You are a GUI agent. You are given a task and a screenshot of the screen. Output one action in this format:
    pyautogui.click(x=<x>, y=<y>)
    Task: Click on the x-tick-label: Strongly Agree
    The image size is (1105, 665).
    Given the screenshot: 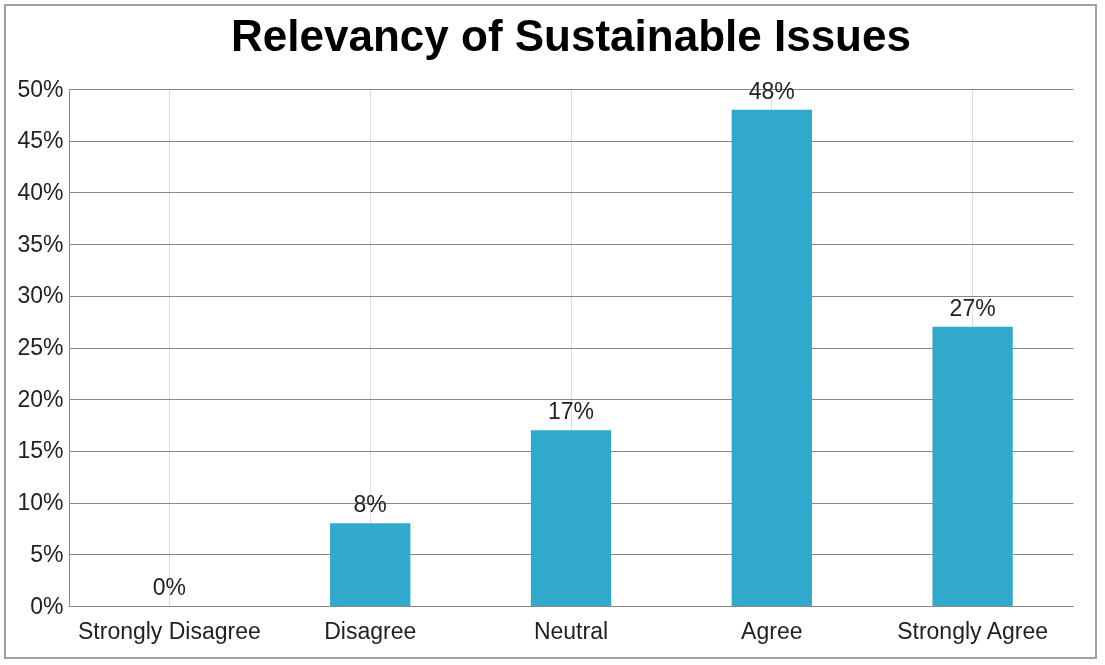 What is the action you would take?
    pyautogui.click(x=973, y=630)
    